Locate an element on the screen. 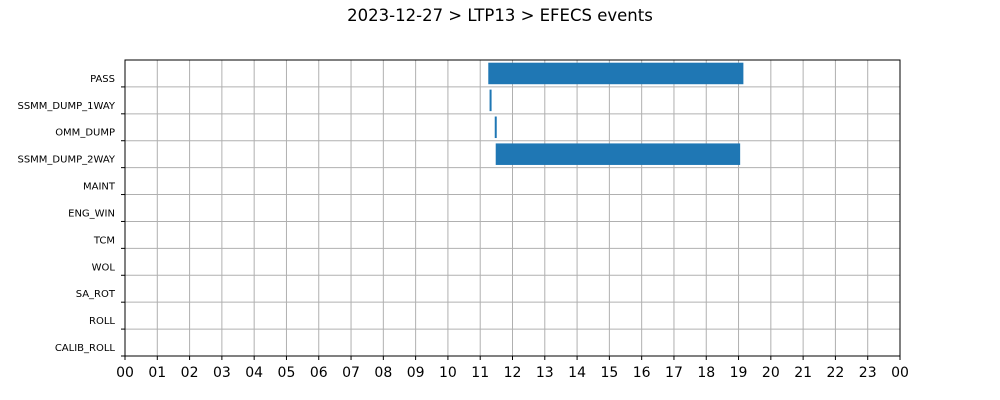 The image size is (1000, 400). x-tick-label: 08 is located at coordinates (383, 373).